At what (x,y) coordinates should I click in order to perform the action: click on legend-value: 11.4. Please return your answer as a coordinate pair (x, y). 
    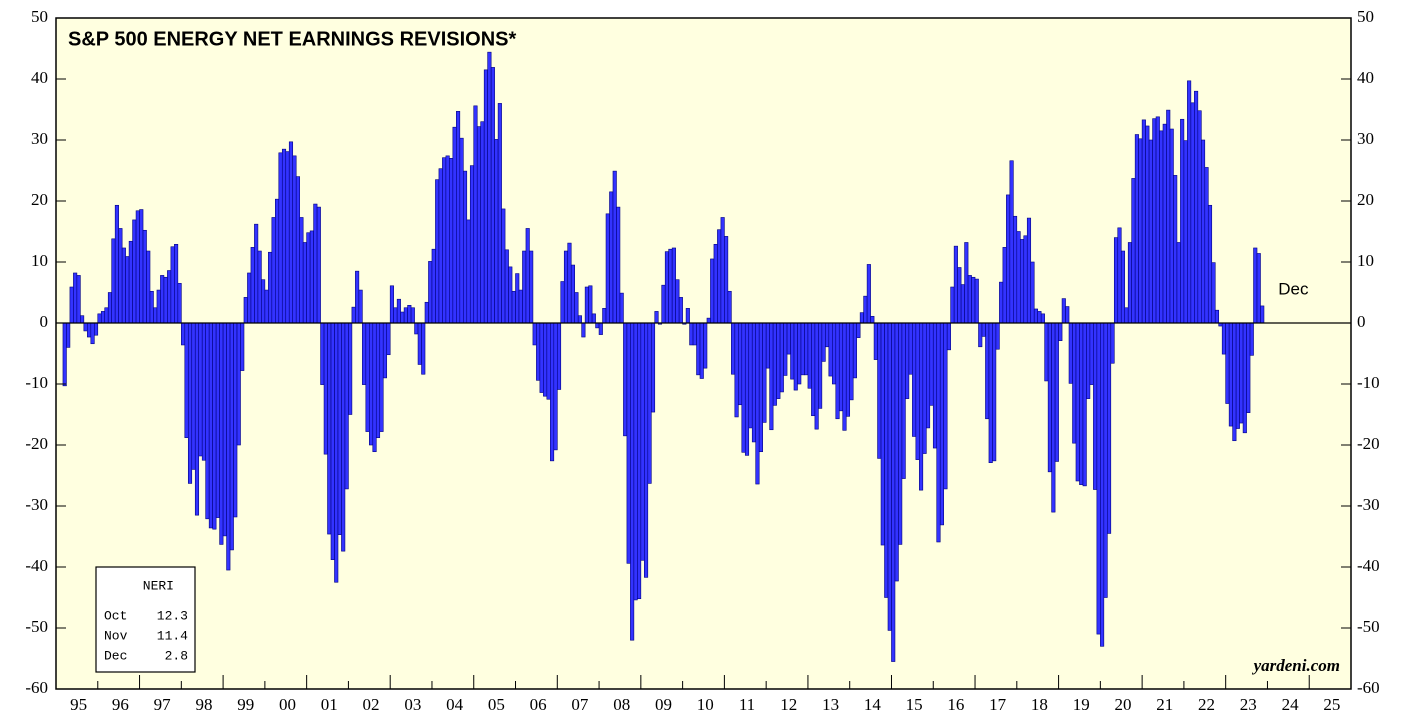
    Looking at the image, I should click on (172, 635).